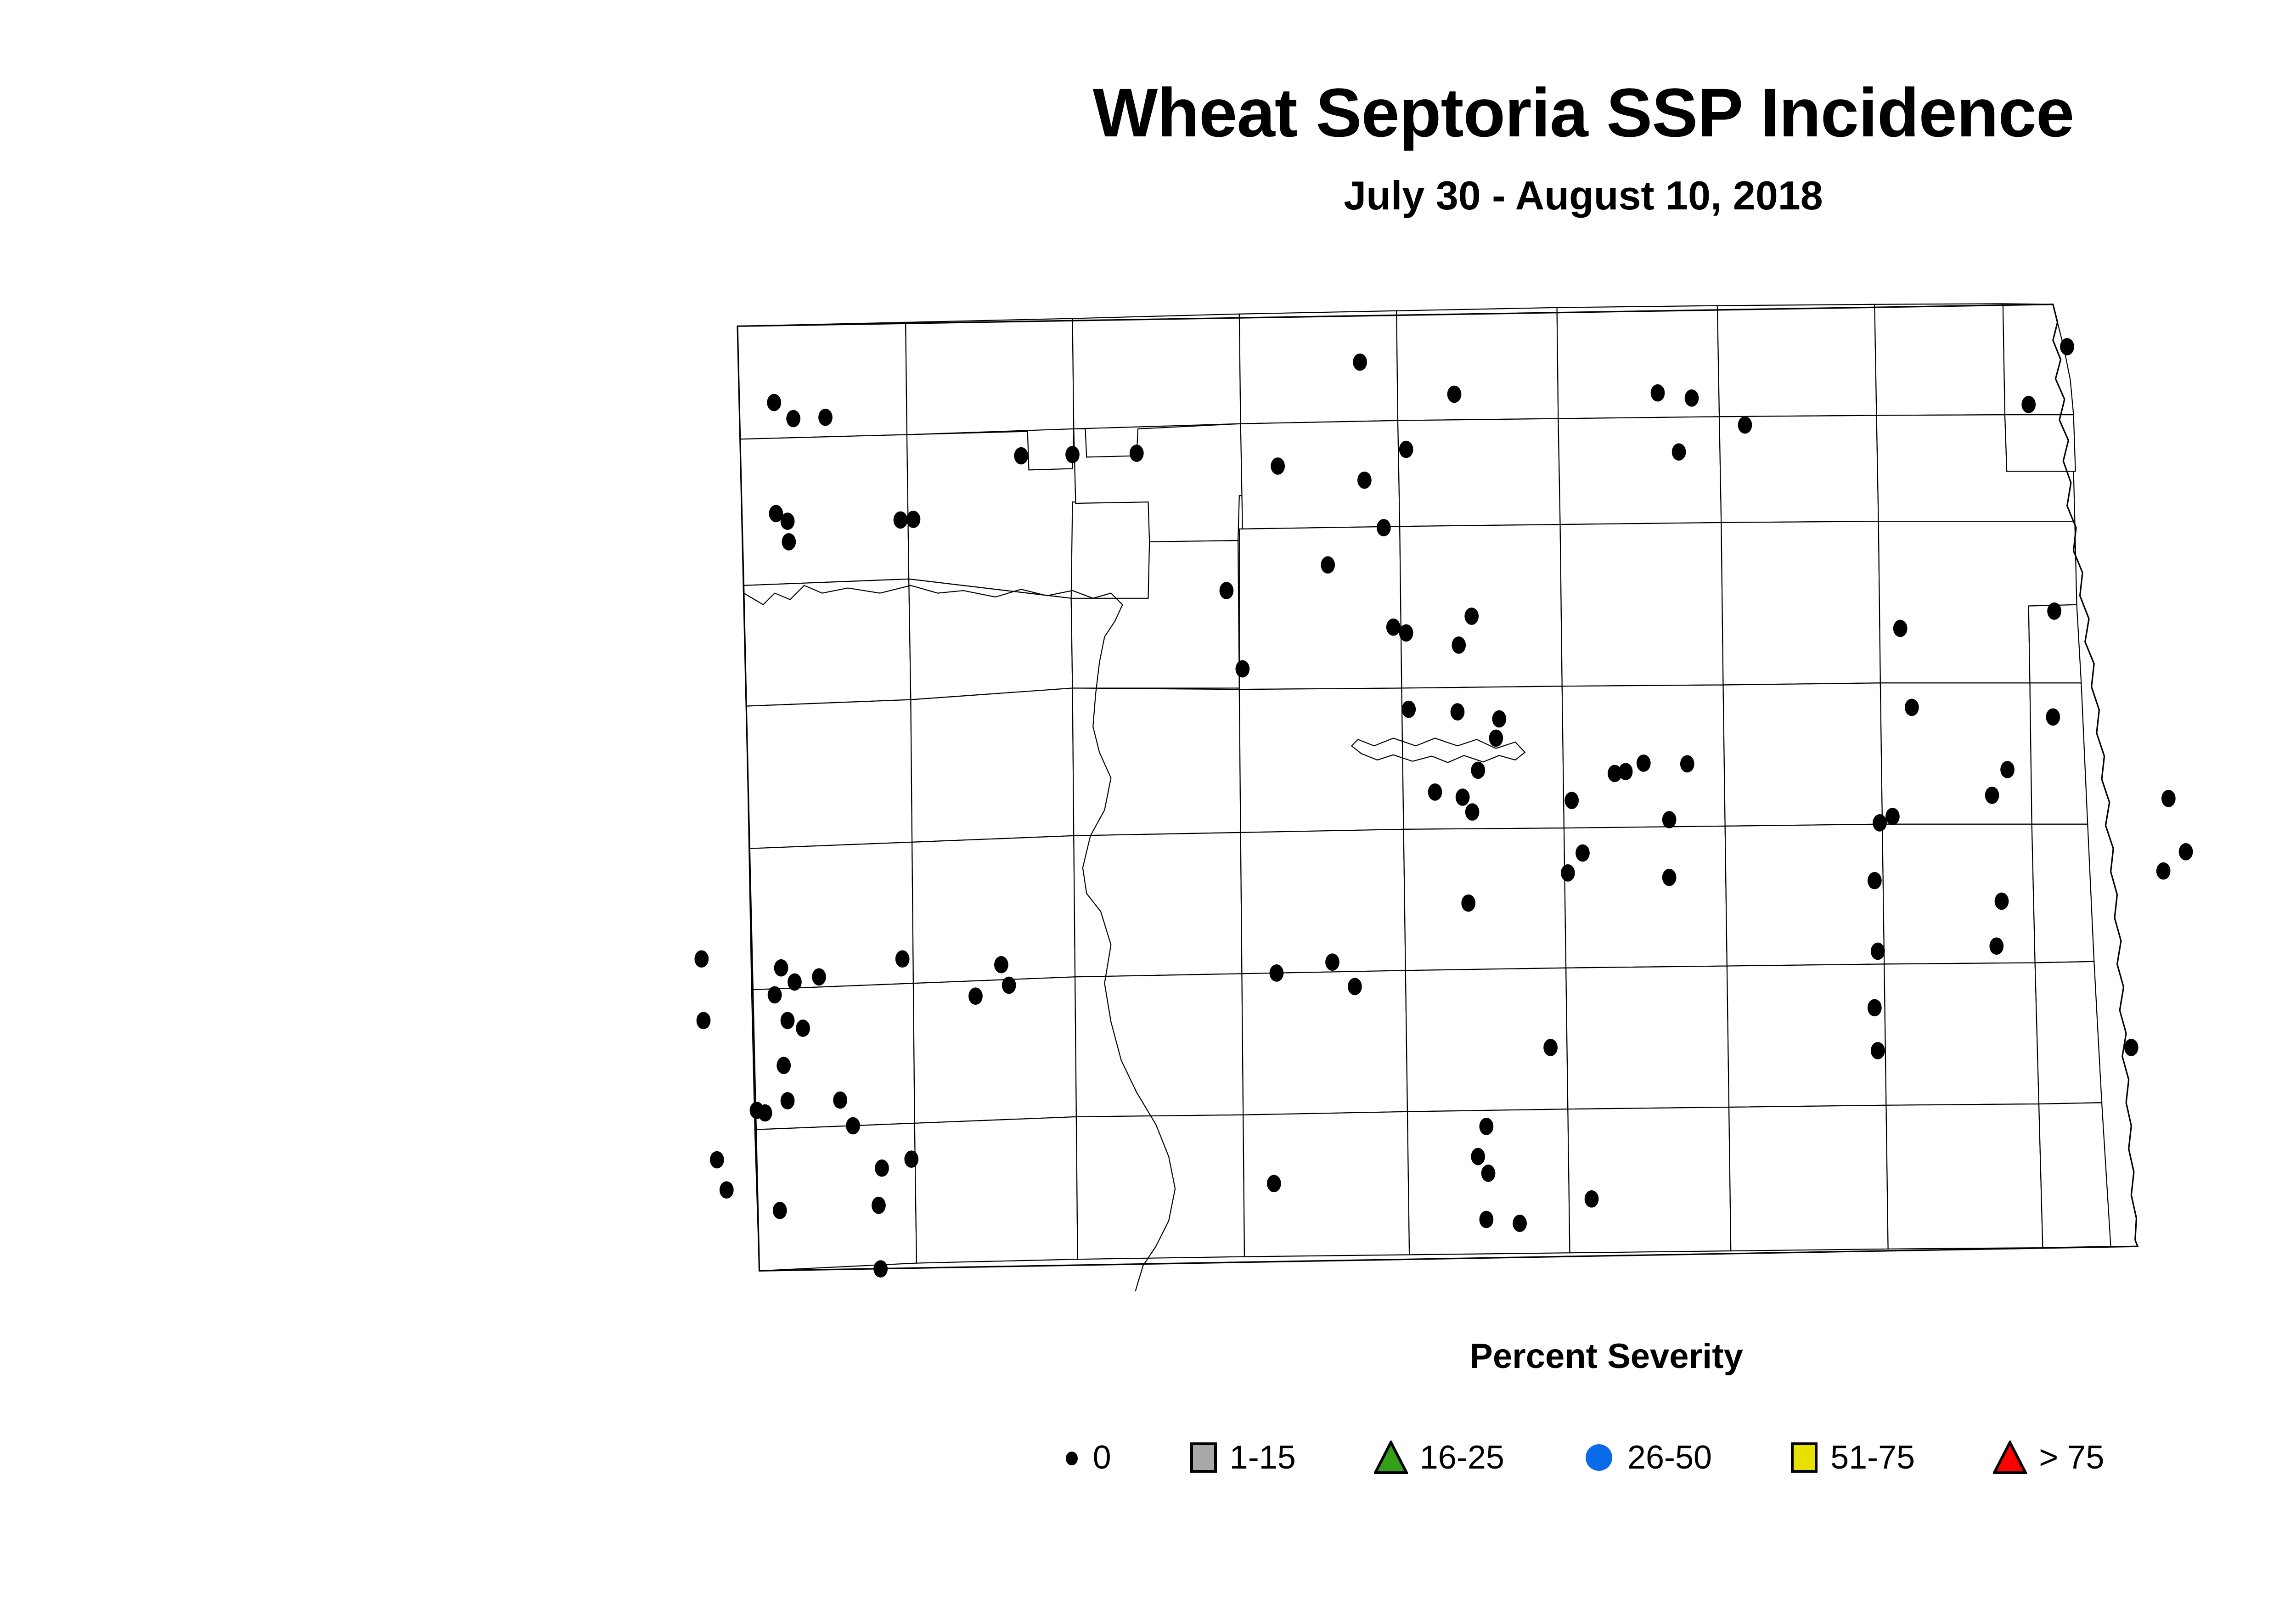 This screenshot has width=2296, height=1610. What do you see at coordinates (2048, 1458) in the screenshot?
I see `legend-item: > 75` at bounding box center [2048, 1458].